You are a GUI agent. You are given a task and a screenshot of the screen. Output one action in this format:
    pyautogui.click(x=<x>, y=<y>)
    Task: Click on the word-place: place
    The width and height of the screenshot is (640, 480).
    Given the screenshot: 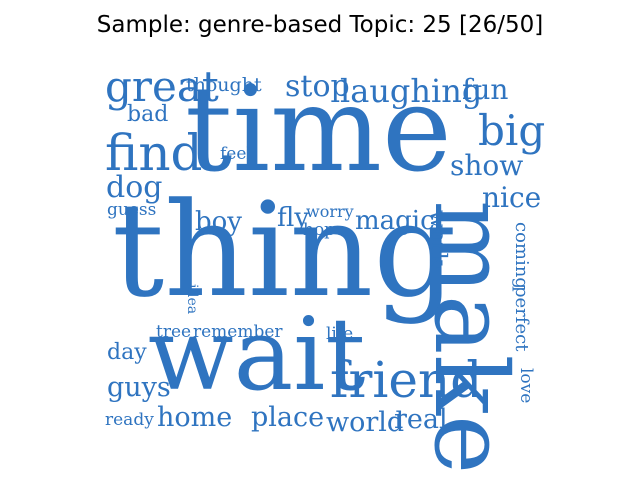 What is the action you would take?
    pyautogui.click(x=288, y=417)
    